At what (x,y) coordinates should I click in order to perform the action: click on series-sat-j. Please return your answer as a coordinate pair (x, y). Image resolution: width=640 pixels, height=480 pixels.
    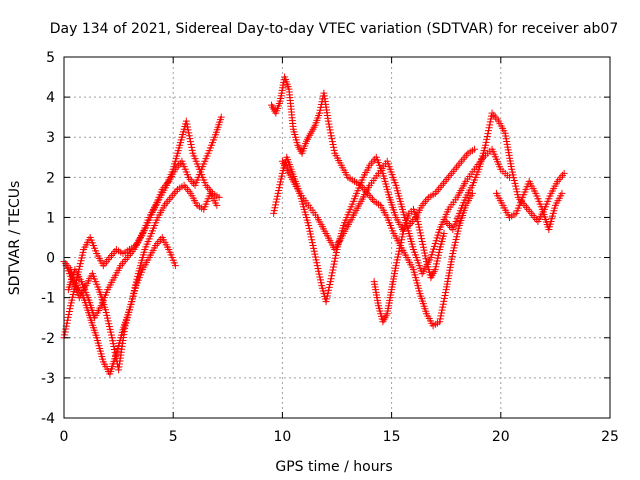
    Looking at the image, I should click on (529, 205).